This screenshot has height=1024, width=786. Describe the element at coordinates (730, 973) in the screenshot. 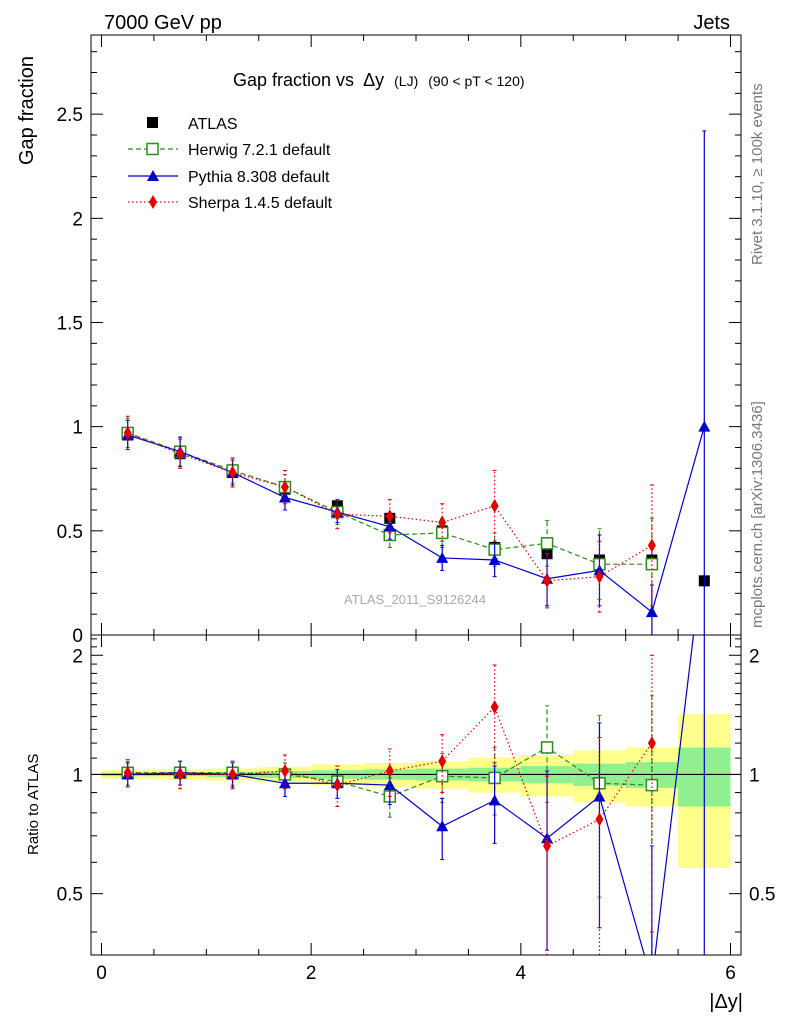

I see `xtick-label: 6` at that location.